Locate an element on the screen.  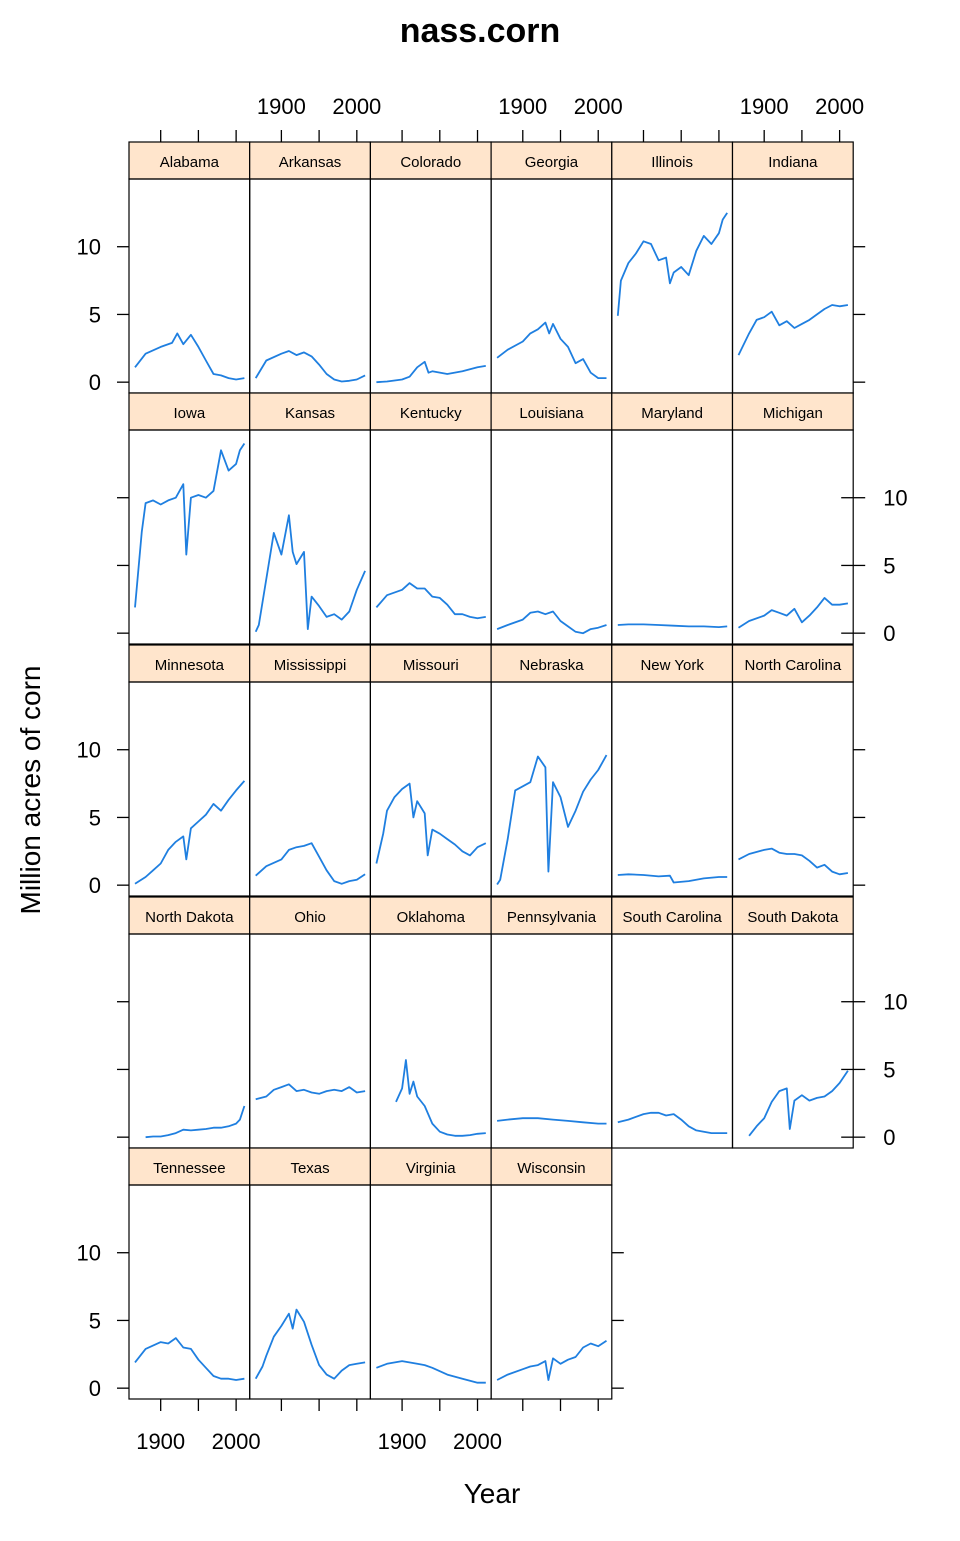
strip-label-ohio: Ohio is located at coordinates (310, 917).